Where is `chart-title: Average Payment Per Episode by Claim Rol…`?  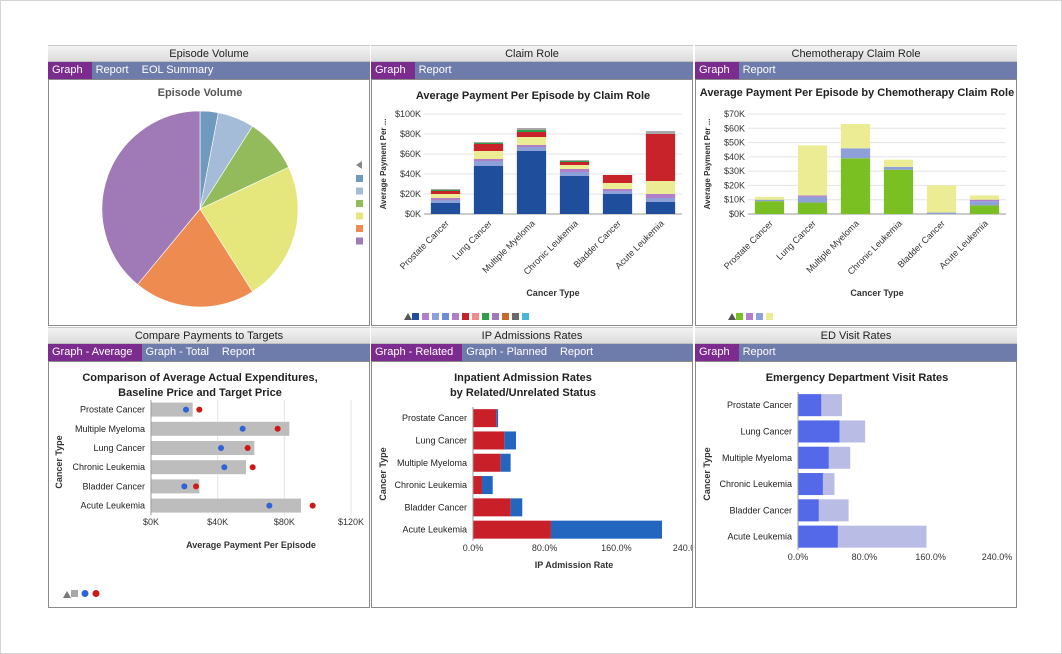
chart-title: Average Payment Per Episode by Claim Rol… is located at coordinates (533, 96).